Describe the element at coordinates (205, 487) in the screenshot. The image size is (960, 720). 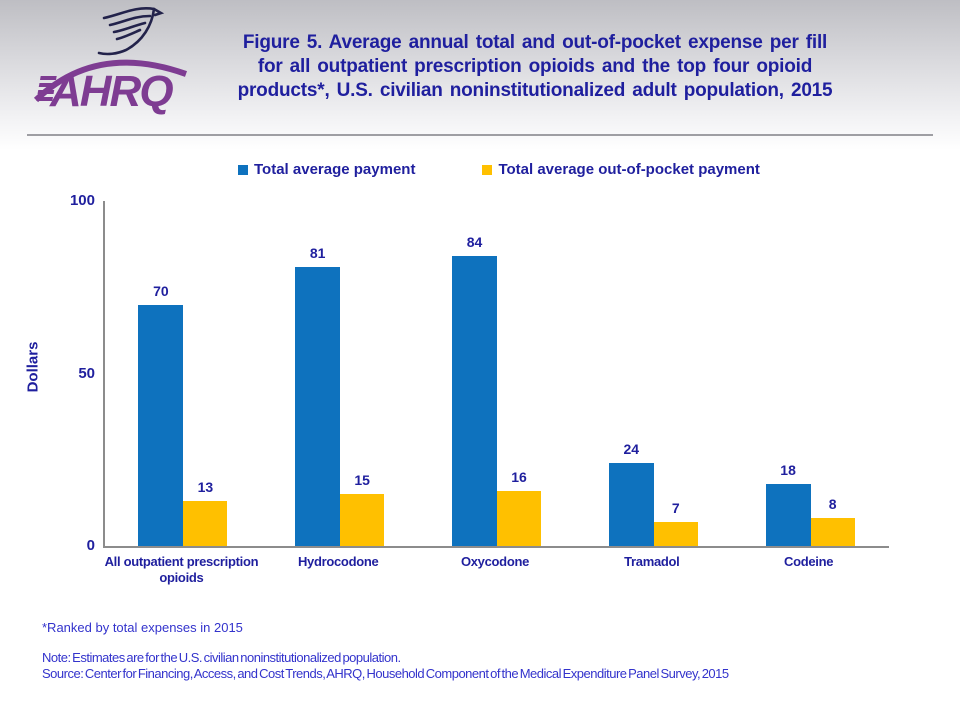
I see `bar-value-label: 13` at that location.